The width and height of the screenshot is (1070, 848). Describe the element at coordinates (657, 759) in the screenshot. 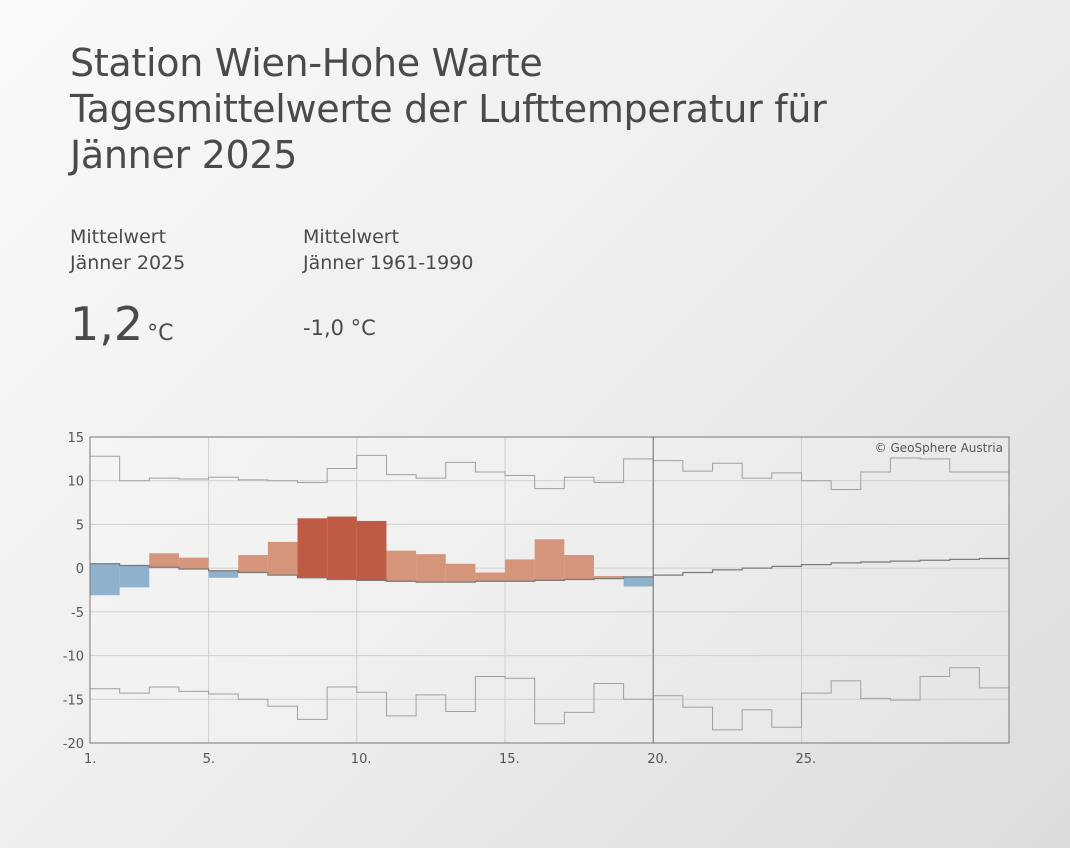

I see `x-tick-label: 20.` at that location.